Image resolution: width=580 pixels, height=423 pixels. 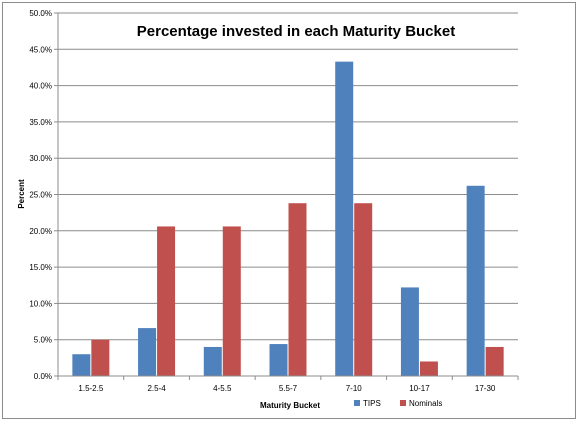 What do you see at coordinates (212, 361) in the screenshot?
I see `bar-tips-4-5.5` at bounding box center [212, 361].